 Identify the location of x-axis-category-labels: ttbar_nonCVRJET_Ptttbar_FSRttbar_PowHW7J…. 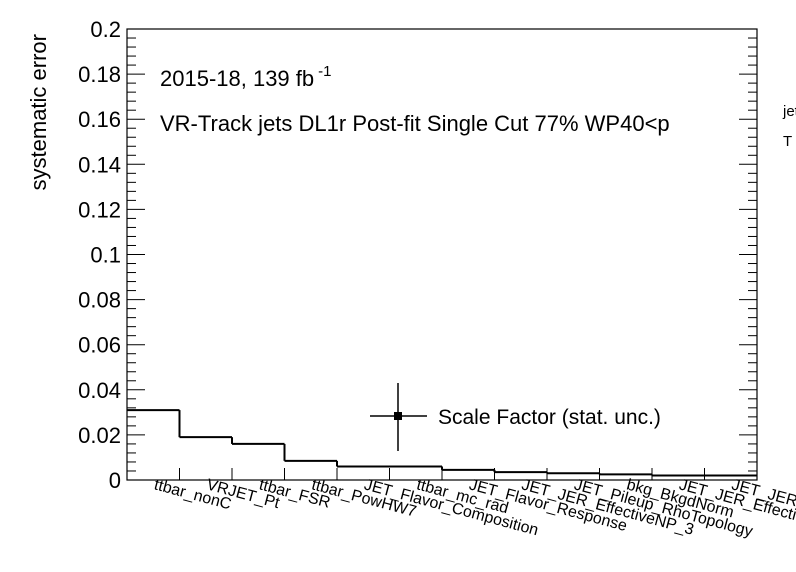
(474, 508).